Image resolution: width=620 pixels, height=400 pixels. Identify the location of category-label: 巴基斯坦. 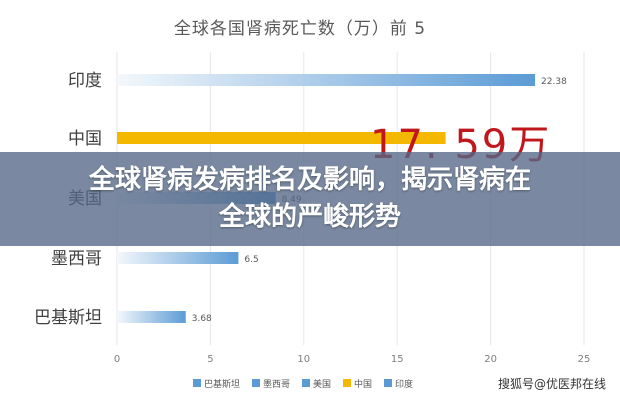
(68, 318).